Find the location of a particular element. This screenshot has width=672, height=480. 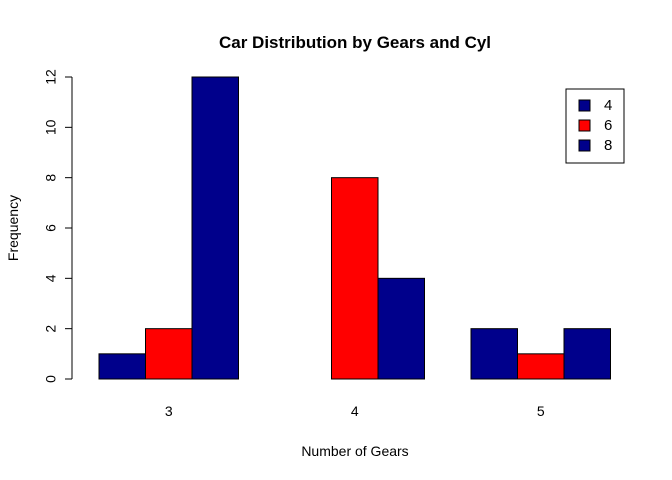

y-axis: 0 2 4 6 8 10 12 is located at coordinates (58, 226).